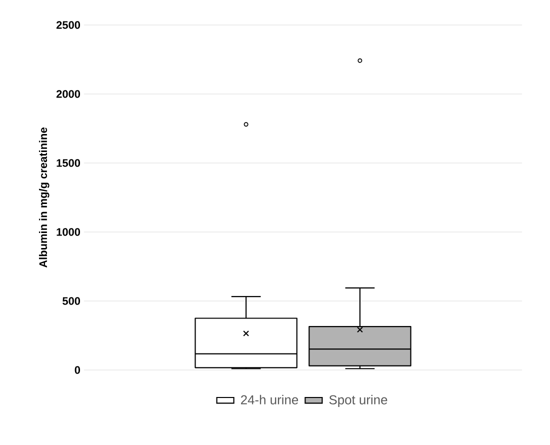  Describe the element at coordinates (68, 163) in the screenshot. I see `y-tick-label: 1500` at that location.